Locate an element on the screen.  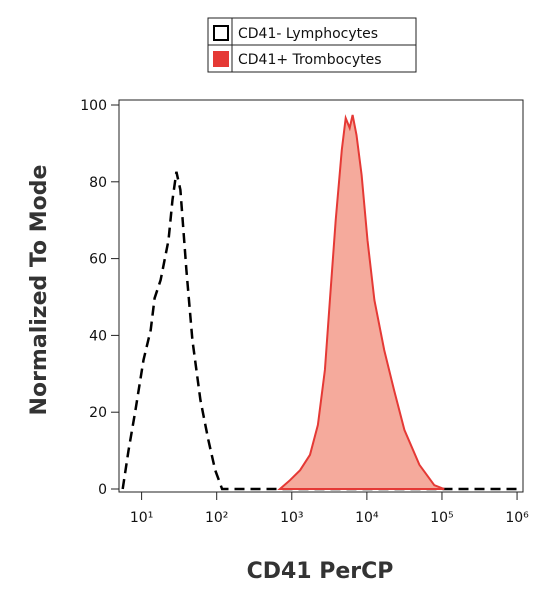
legend-label: CD41+ Trombocytes is located at coordinates (310, 60).